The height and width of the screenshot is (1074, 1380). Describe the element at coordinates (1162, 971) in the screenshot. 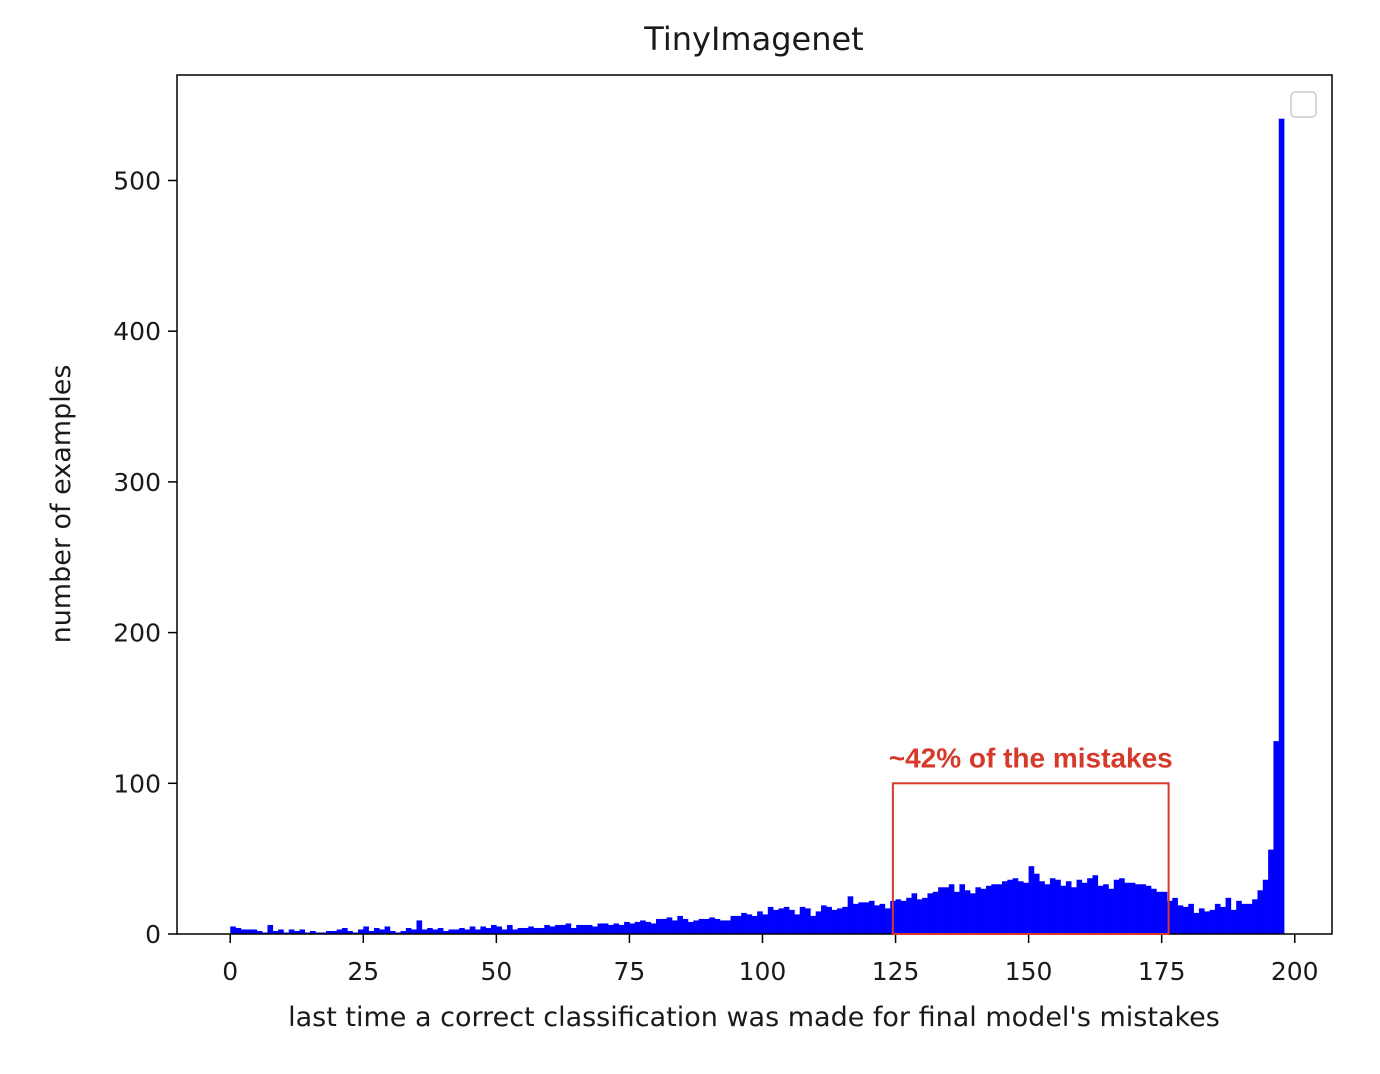

I see `x-tick-label: 175` at that location.